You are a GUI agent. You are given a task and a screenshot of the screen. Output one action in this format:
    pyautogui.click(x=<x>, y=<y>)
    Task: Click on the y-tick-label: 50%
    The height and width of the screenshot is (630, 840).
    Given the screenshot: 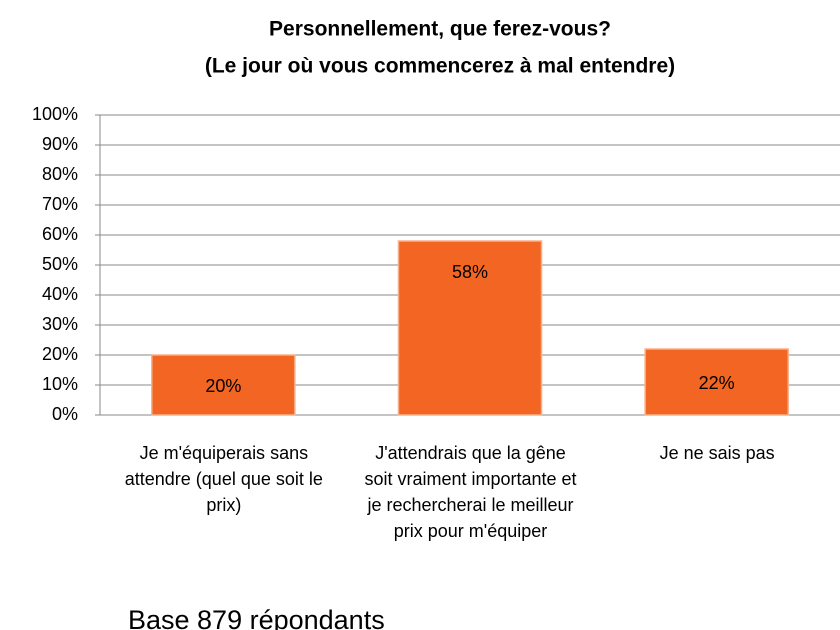 What is the action you would take?
    pyautogui.click(x=60, y=264)
    